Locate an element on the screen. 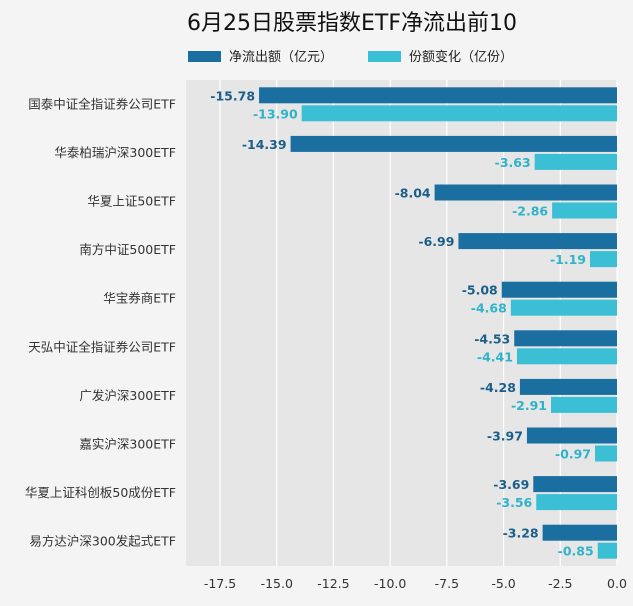 This screenshot has height=606, width=633. legend-label: 份额变化（亿份） is located at coordinates (461, 57).